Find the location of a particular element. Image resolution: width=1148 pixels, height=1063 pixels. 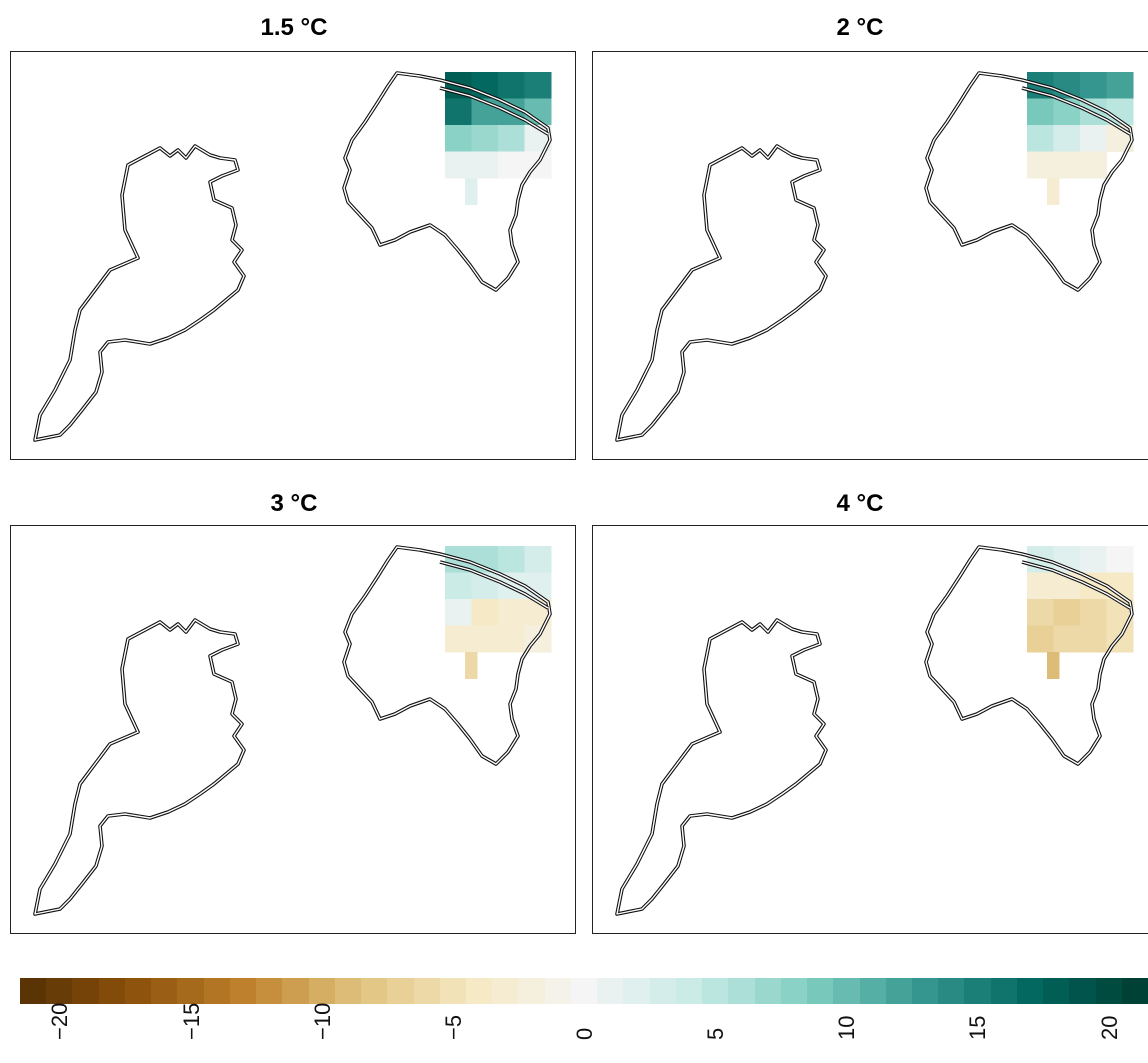

colorbar is located at coordinates (584, 991).